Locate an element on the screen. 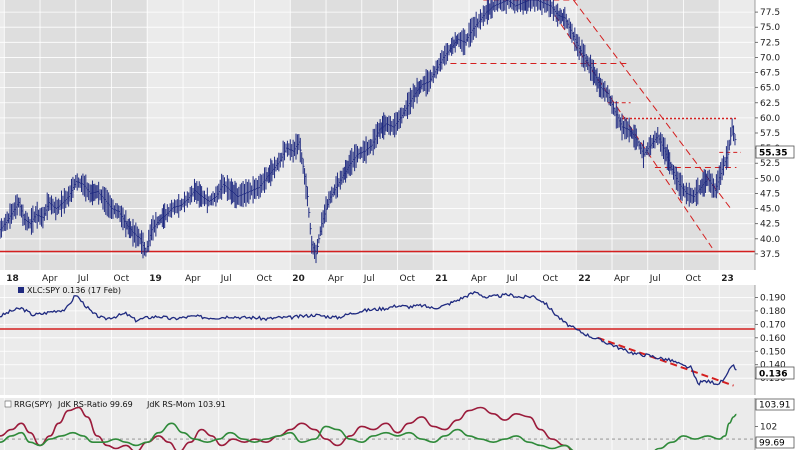 The width and height of the screenshot is (800, 450). ratio-ytick-label: 0.180 is located at coordinates (773, 312).